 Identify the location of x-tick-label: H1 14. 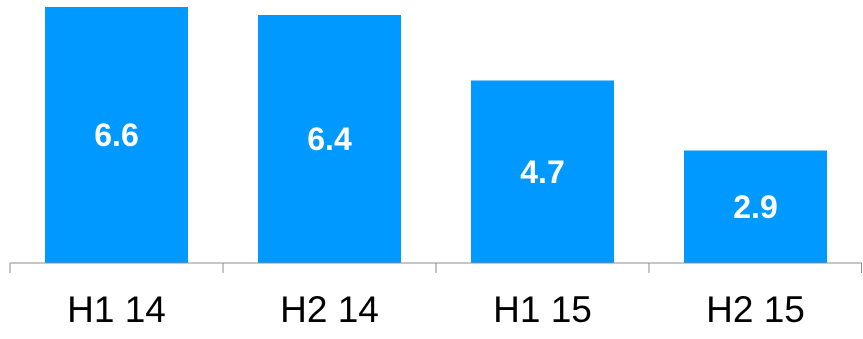
(116, 309).